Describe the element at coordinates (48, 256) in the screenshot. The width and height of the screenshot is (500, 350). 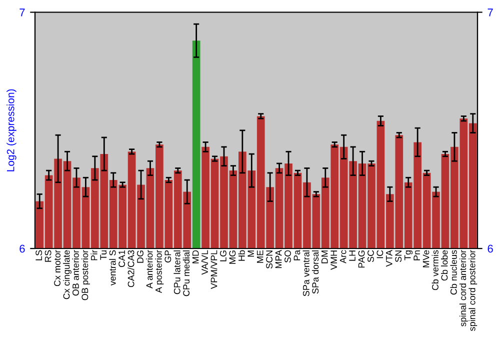
I see `x-tick-label: RS` at that location.